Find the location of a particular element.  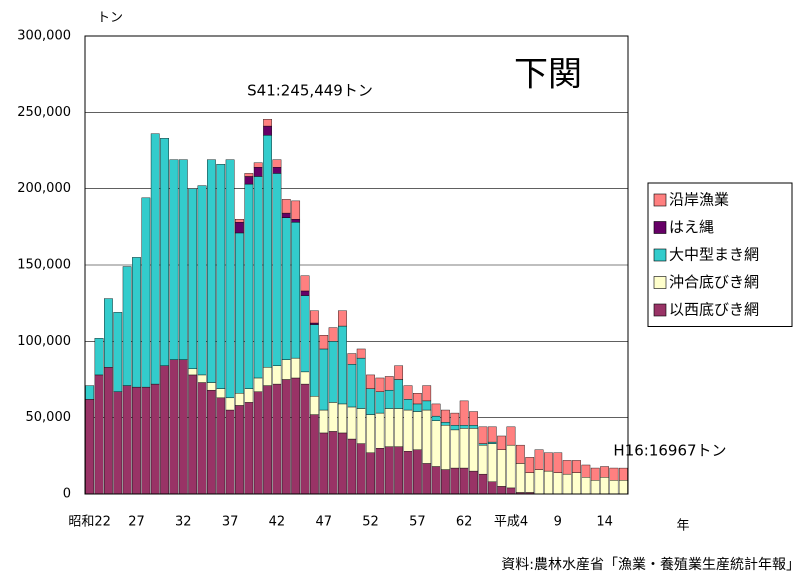

legend-label: 沿岸漁業 is located at coordinates (699, 200).